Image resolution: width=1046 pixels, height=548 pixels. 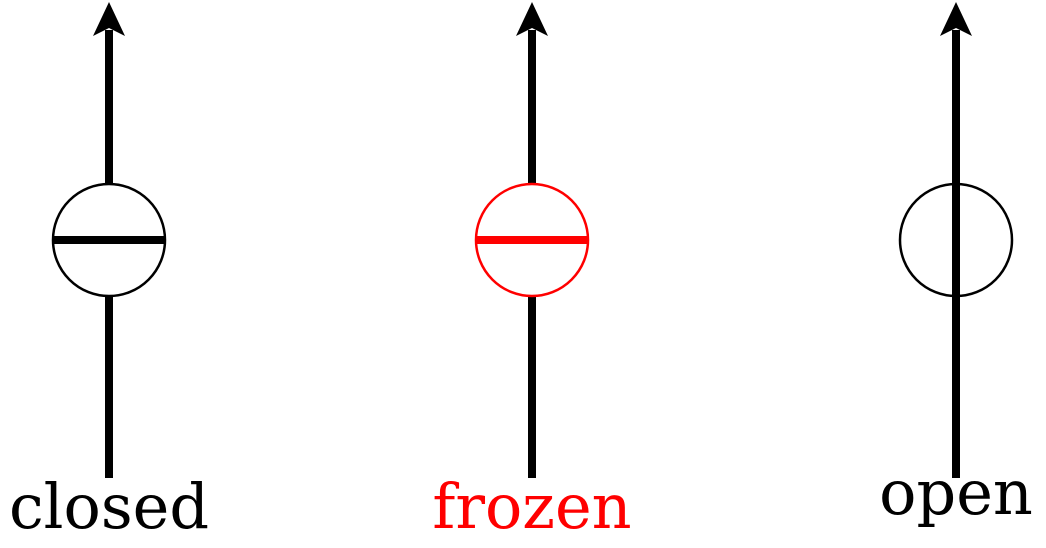 What do you see at coordinates (956, 492) in the screenshot?
I see `valve-open-label: open` at bounding box center [956, 492].